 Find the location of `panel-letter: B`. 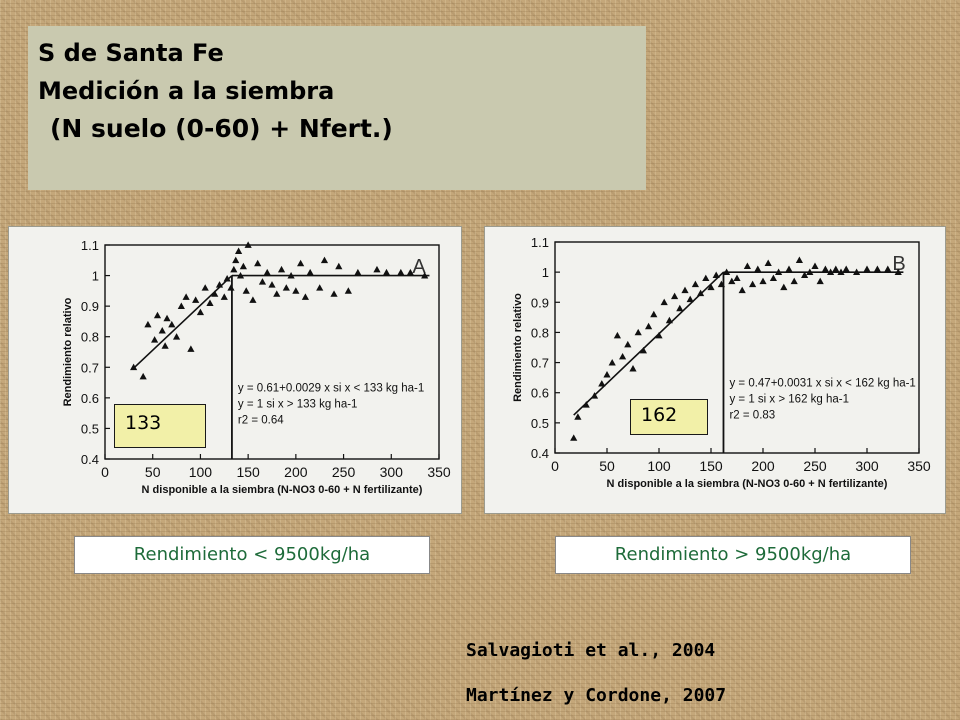

panel-letter: B is located at coordinates (898, 264).